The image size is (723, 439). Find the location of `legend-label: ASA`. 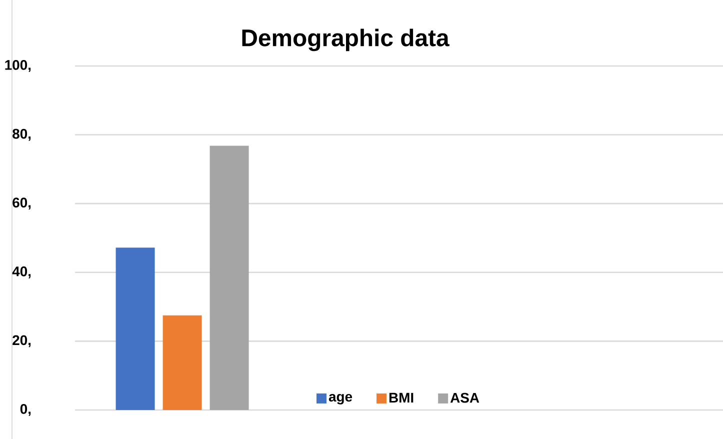

legend-label: ASA is located at coordinates (465, 397).